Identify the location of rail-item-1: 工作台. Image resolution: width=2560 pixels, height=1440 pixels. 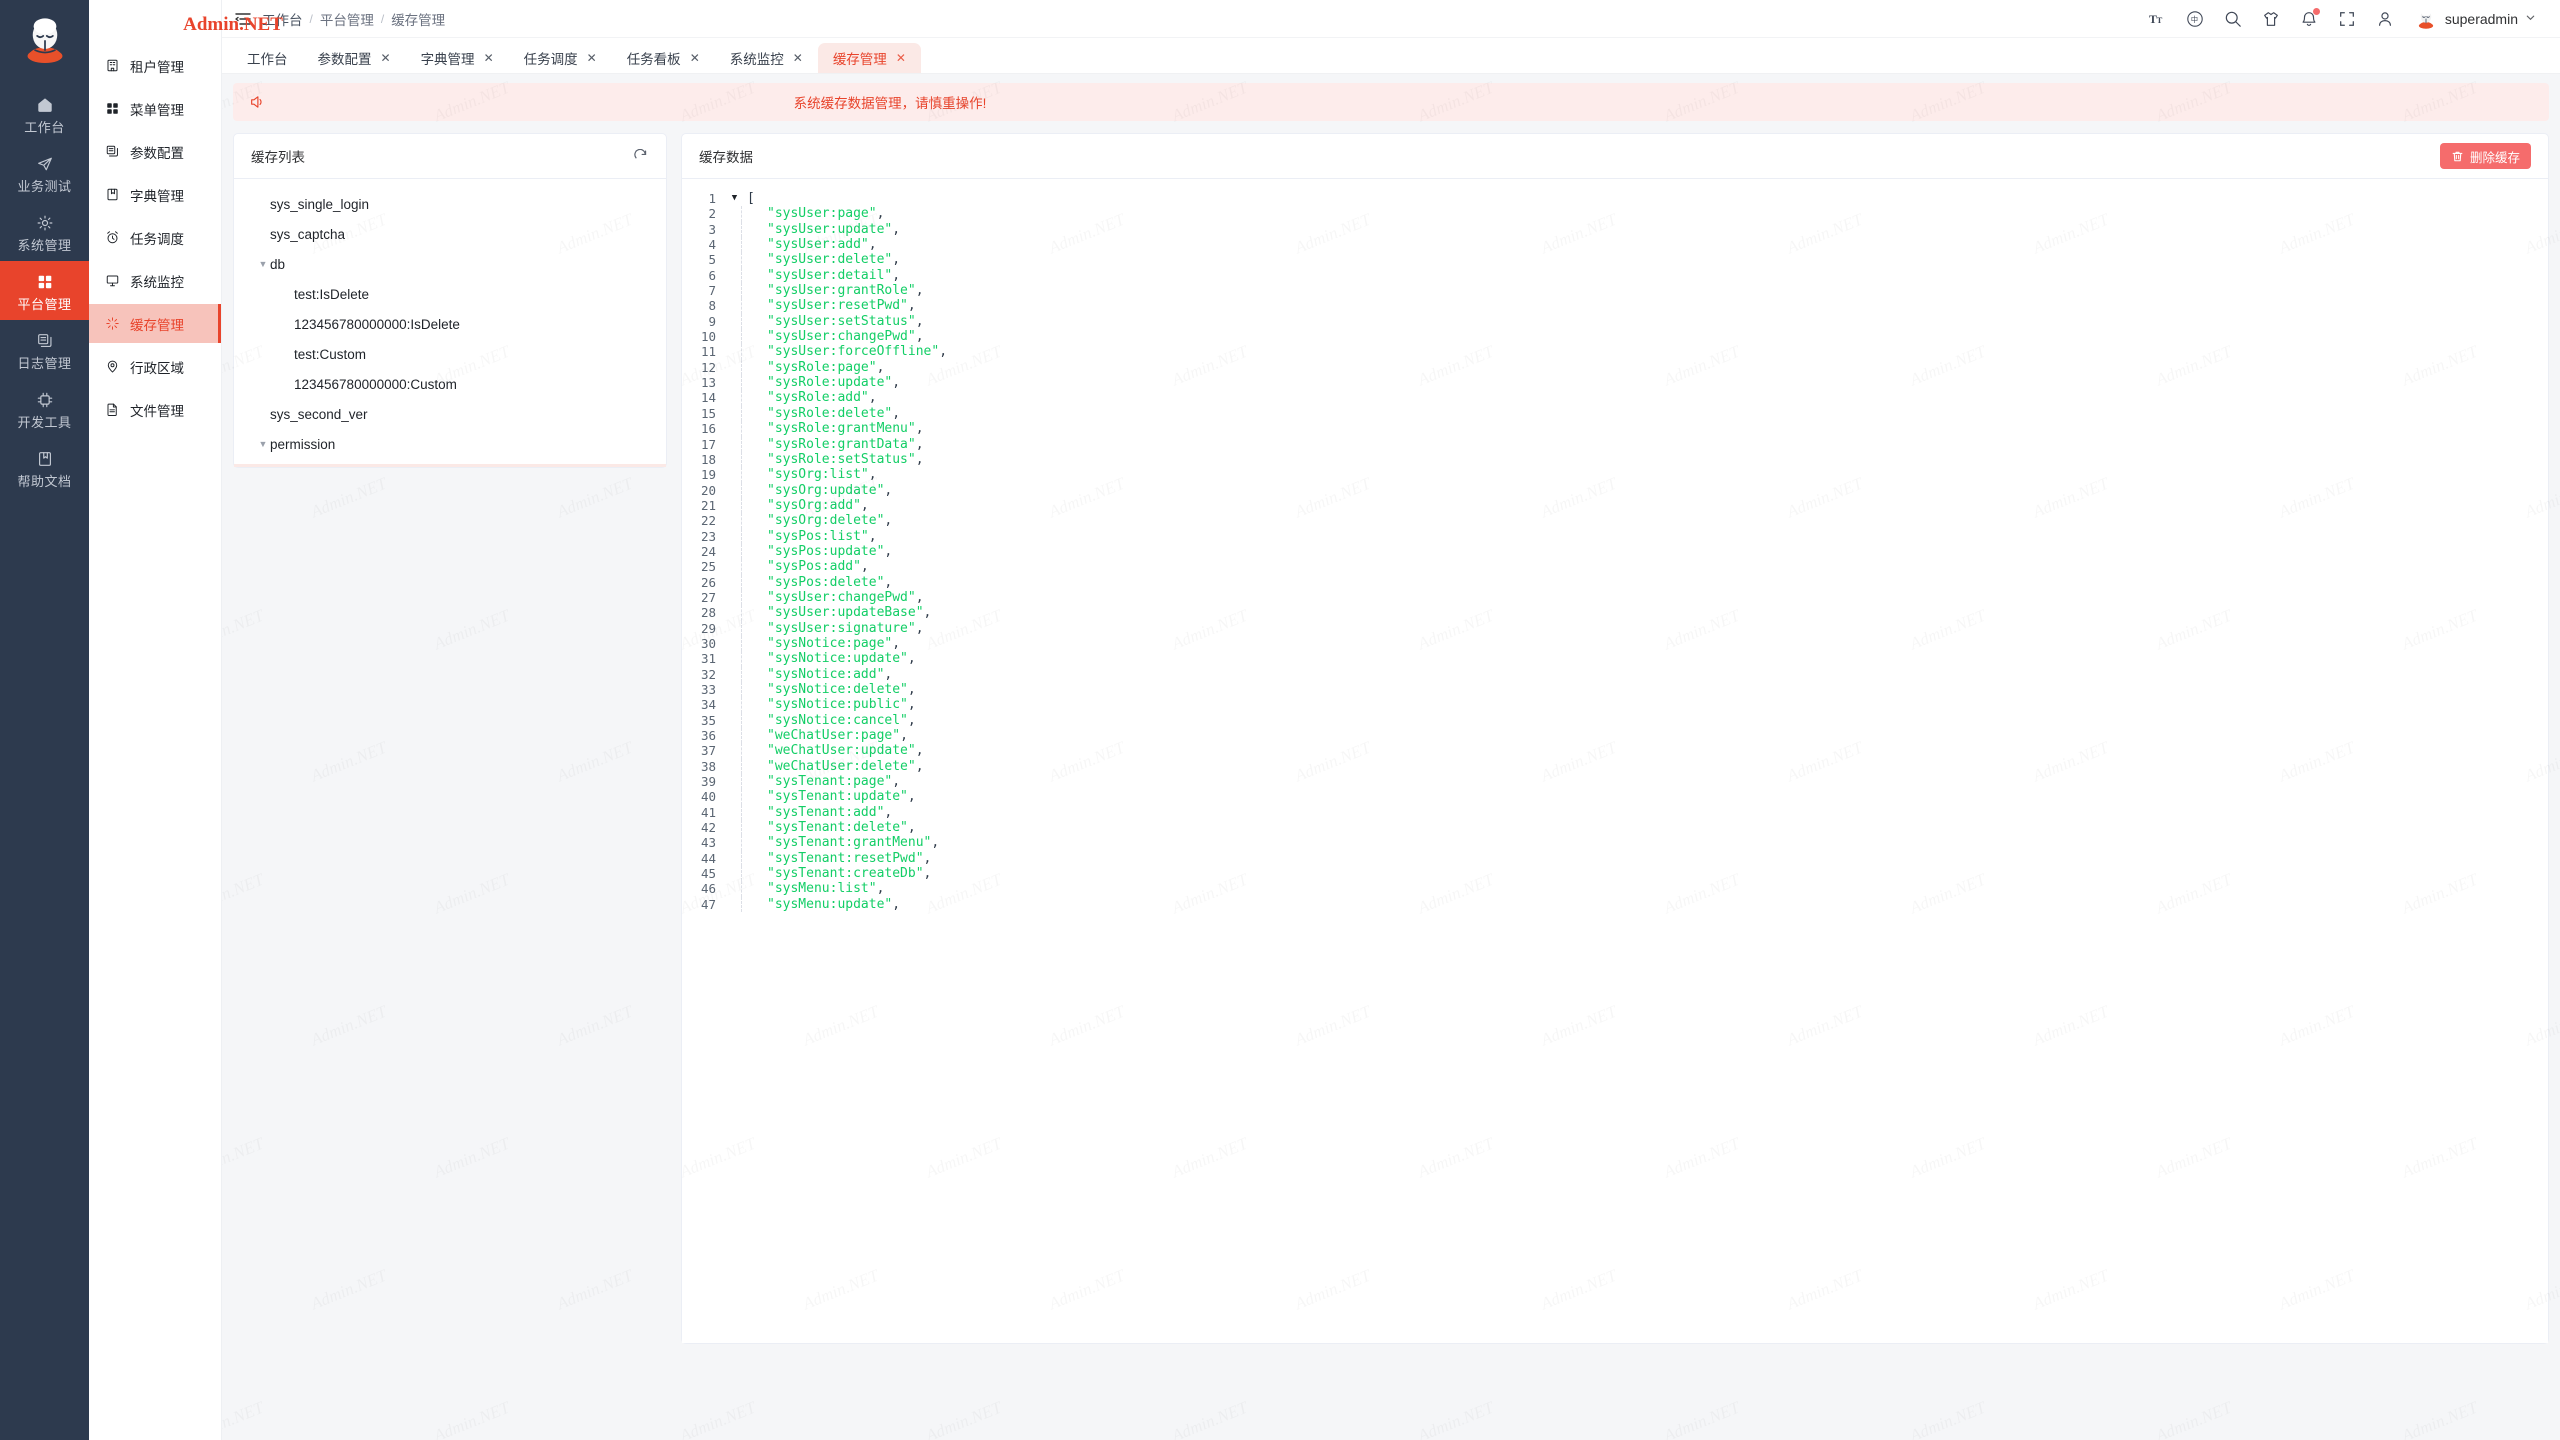
(44, 113).